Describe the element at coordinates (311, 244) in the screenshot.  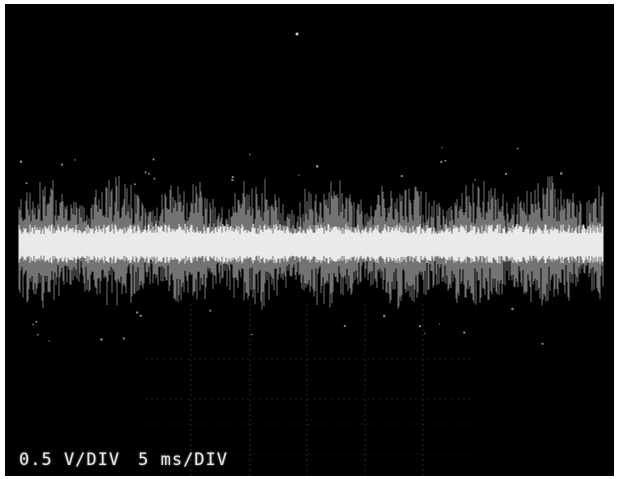
I see `noise-core` at that location.